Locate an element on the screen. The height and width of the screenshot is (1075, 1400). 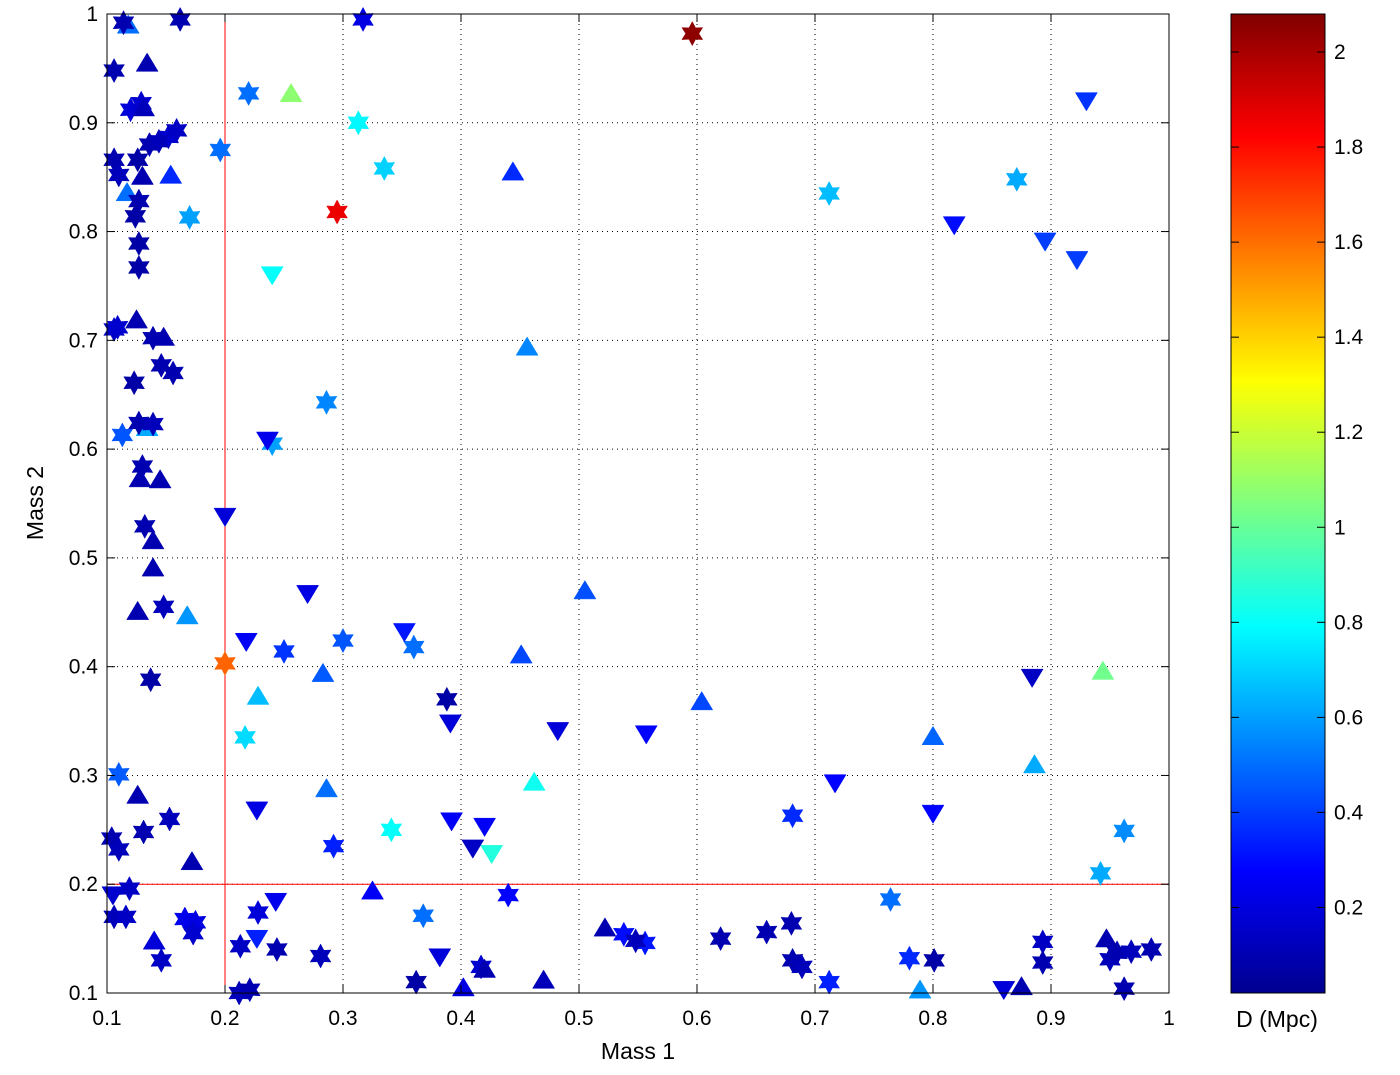
y-tick-label: 0.7 is located at coordinates (83, 340).